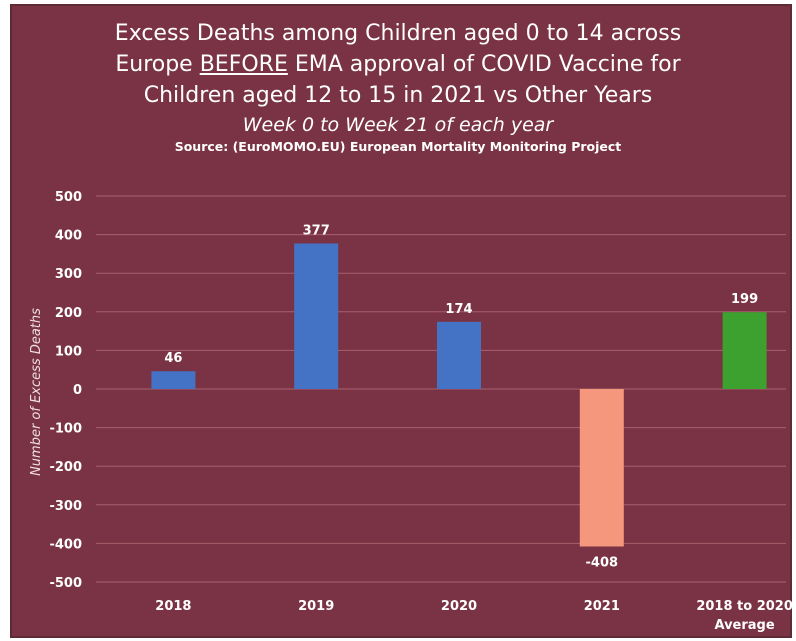 This screenshot has height=641, width=796. What do you see at coordinates (459, 355) in the screenshot?
I see `bar-2020` at bounding box center [459, 355].